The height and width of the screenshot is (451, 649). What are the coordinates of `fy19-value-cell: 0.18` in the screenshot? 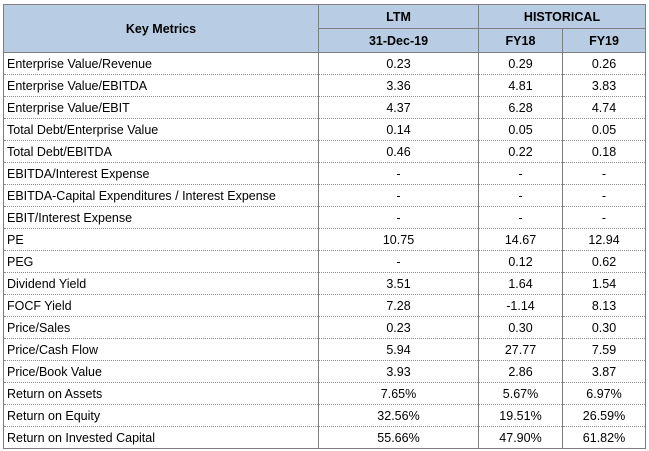 It's located at (604, 151).